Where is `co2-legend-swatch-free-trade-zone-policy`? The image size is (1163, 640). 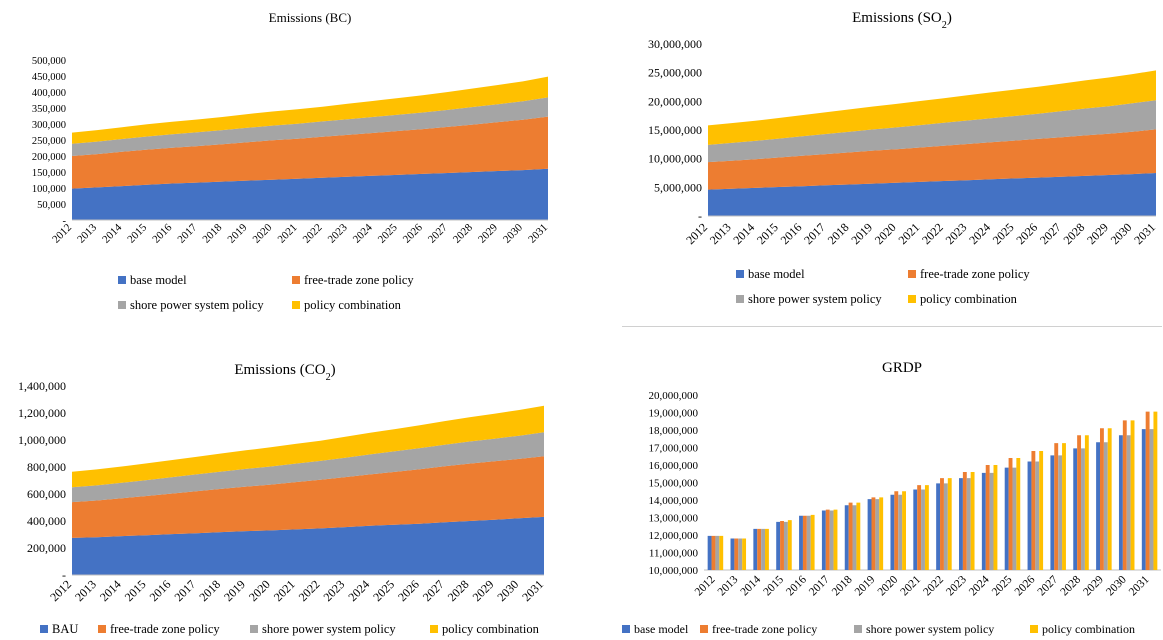 co2-legend-swatch-free-trade-zone-policy is located at coordinates (102, 629).